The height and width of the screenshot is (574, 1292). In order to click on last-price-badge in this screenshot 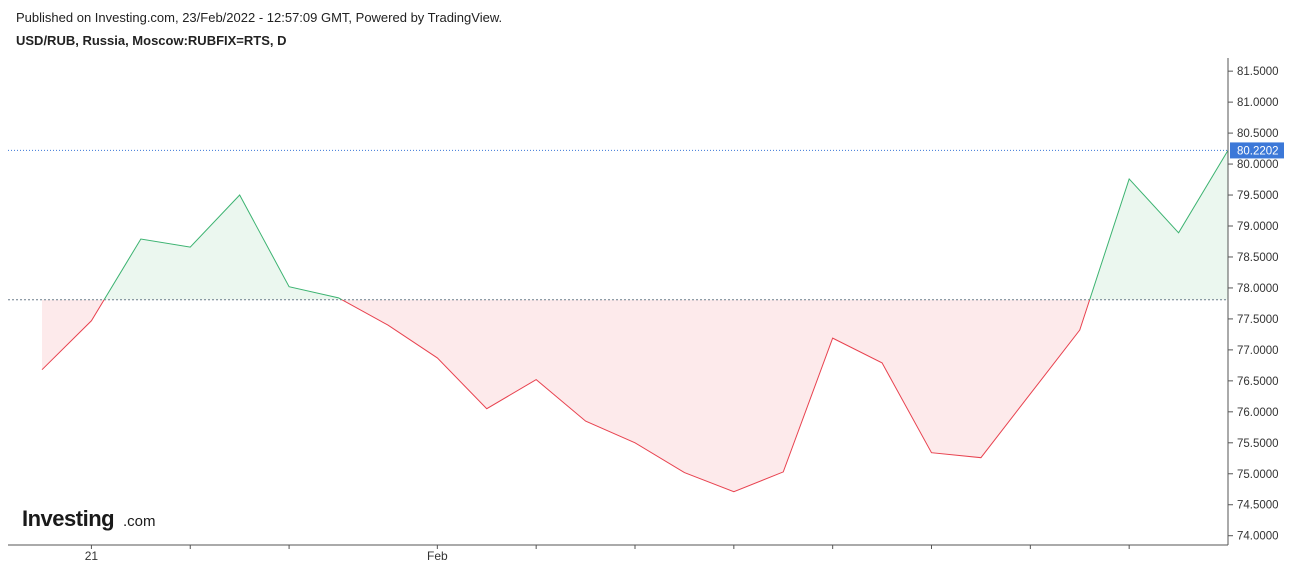, I will do `click(1257, 150)`.